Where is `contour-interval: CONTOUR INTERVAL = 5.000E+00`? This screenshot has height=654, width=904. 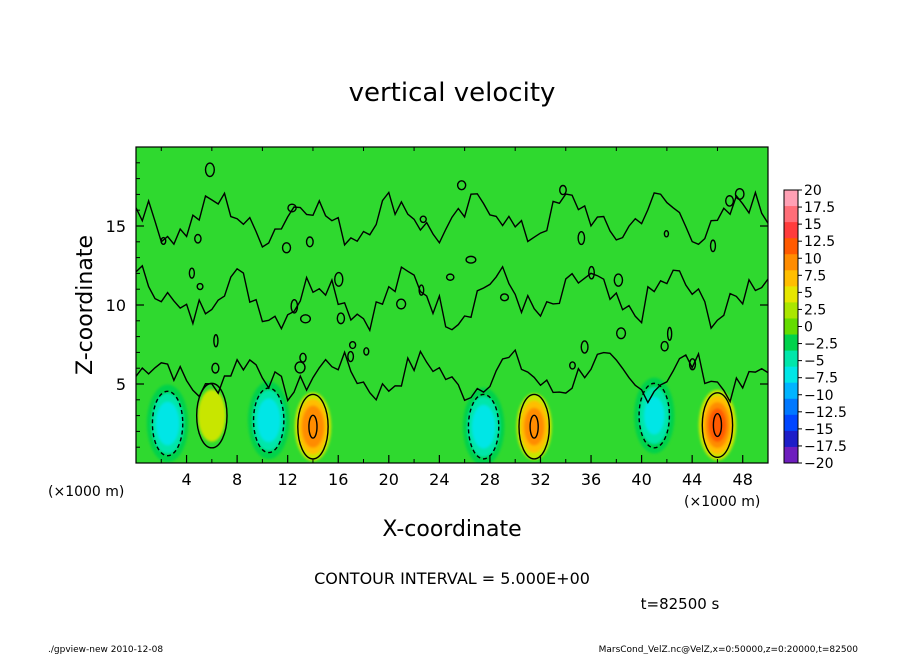 contour-interval: CONTOUR INTERVAL = 5.000E+00 is located at coordinates (452, 578).